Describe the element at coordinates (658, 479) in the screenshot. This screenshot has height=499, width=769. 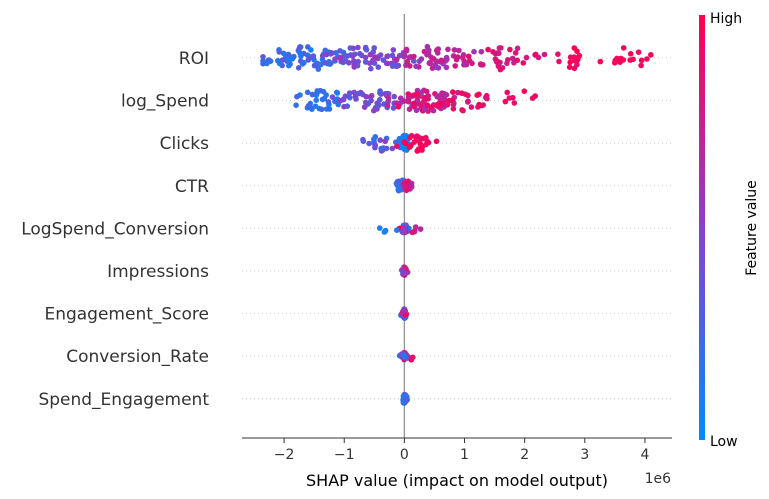
I see `x-scale-label: 1e6` at that location.